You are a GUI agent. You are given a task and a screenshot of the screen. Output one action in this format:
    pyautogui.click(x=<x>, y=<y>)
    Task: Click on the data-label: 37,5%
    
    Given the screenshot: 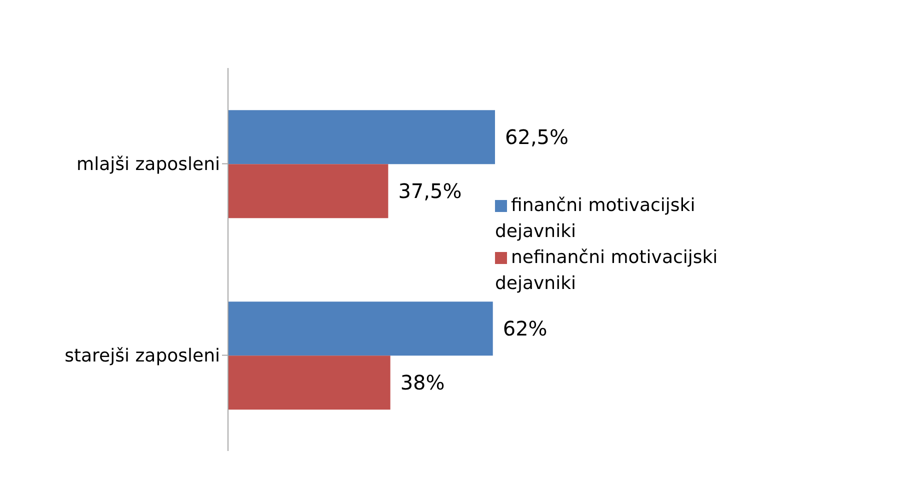 What is the action you would take?
    pyautogui.click(x=430, y=191)
    